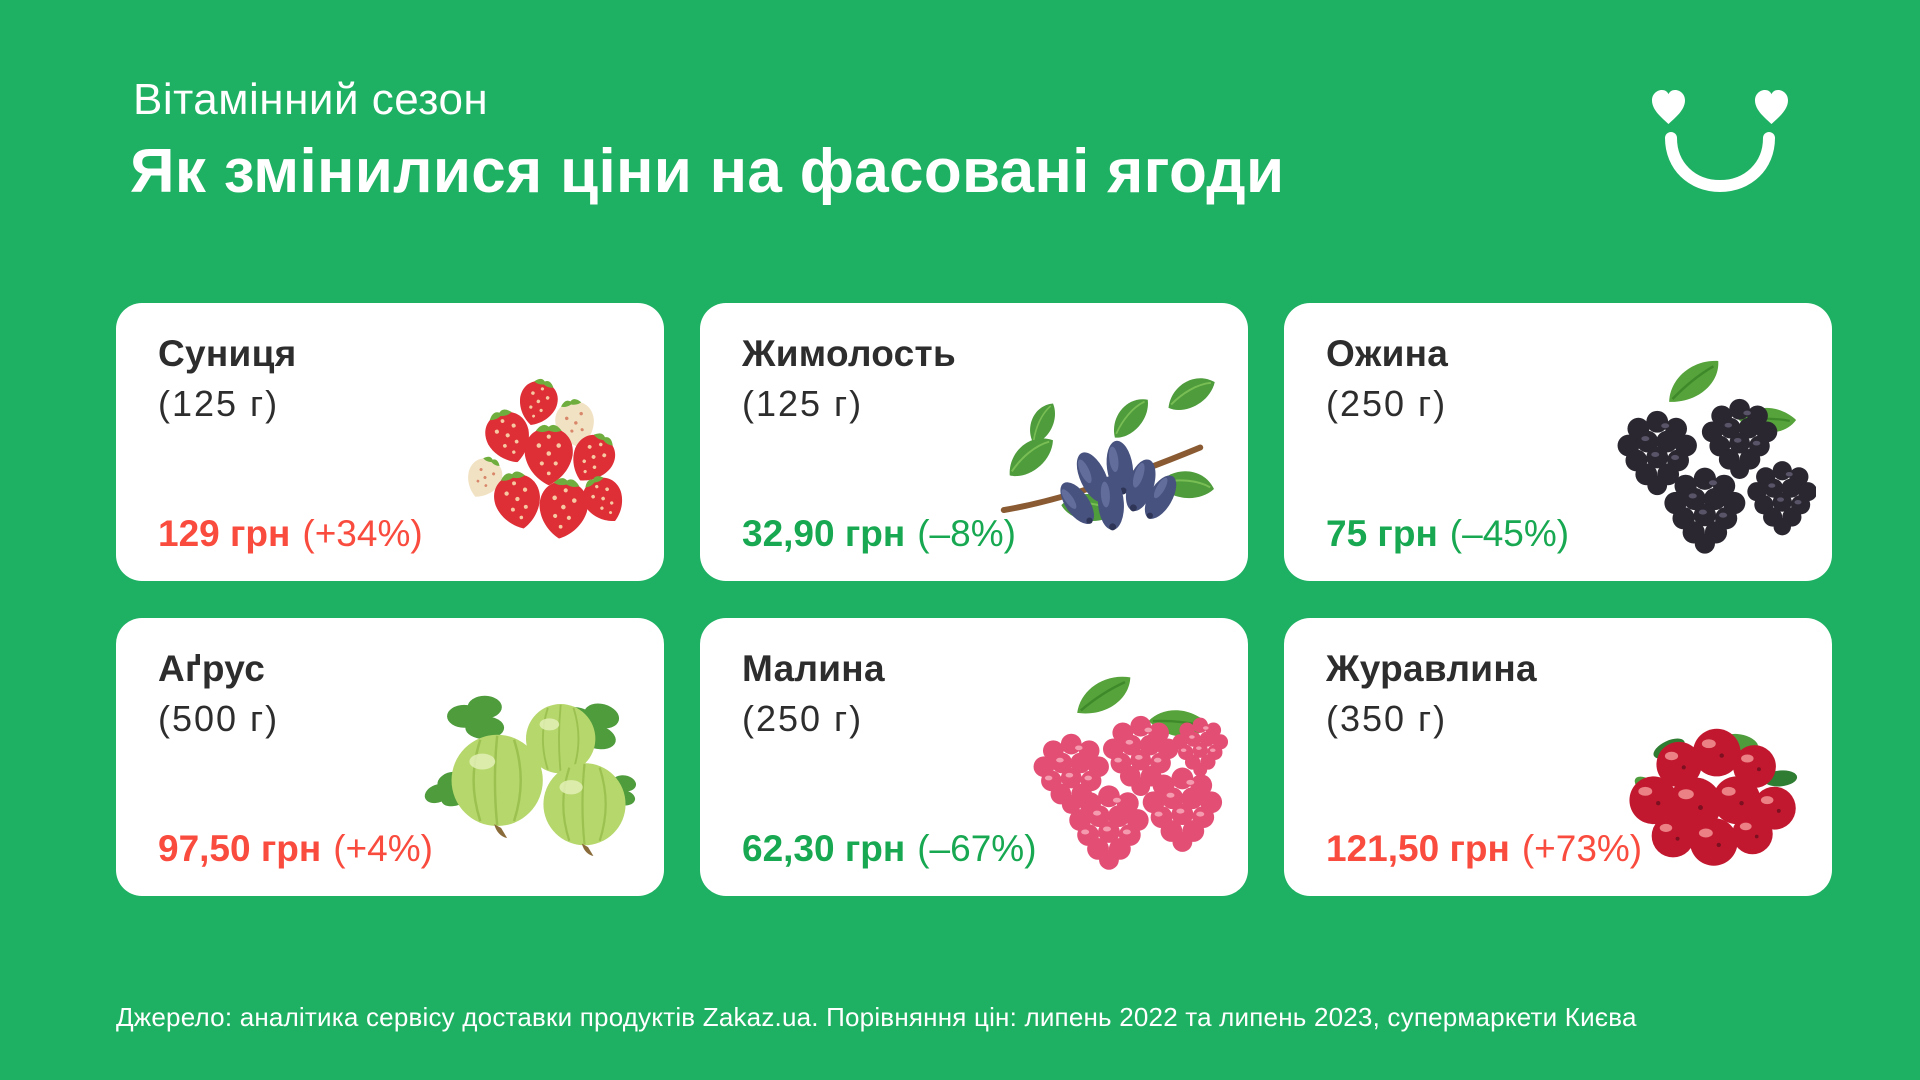 Image resolution: width=1920 pixels, height=1080 pixels. I want to click on price-row: 75 грн (–45%), so click(1447, 534).